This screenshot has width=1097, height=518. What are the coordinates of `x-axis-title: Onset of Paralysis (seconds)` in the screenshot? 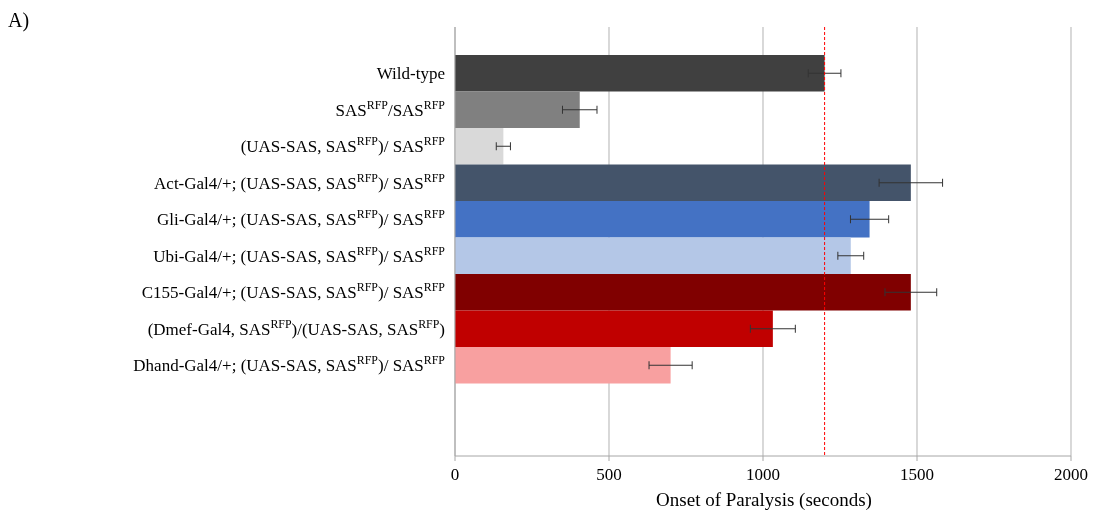 It's located at (764, 500).